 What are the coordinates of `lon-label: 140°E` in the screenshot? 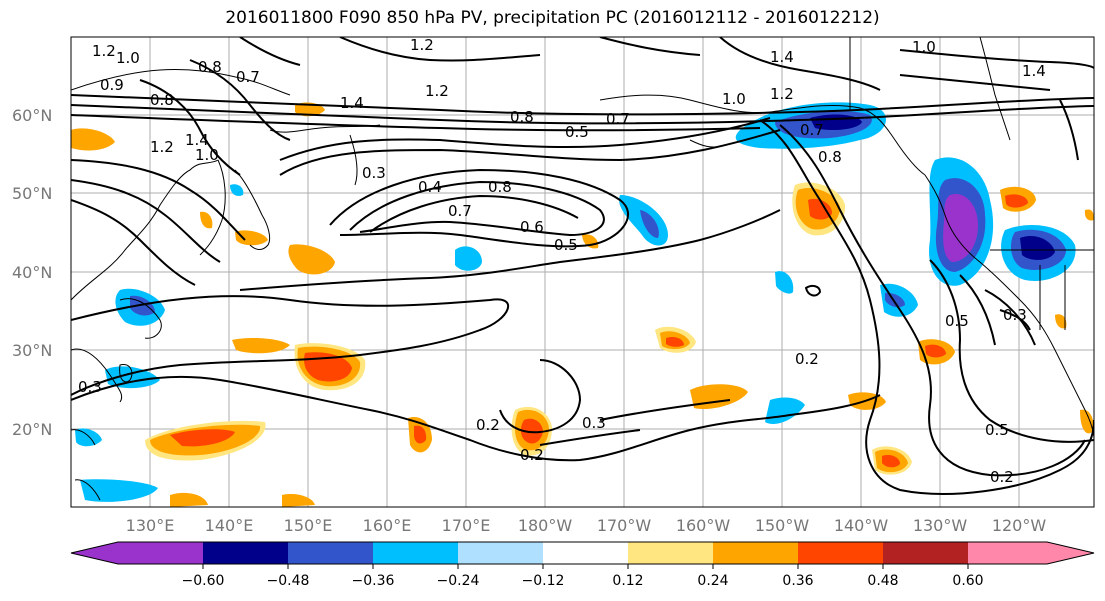 It's located at (229, 525).